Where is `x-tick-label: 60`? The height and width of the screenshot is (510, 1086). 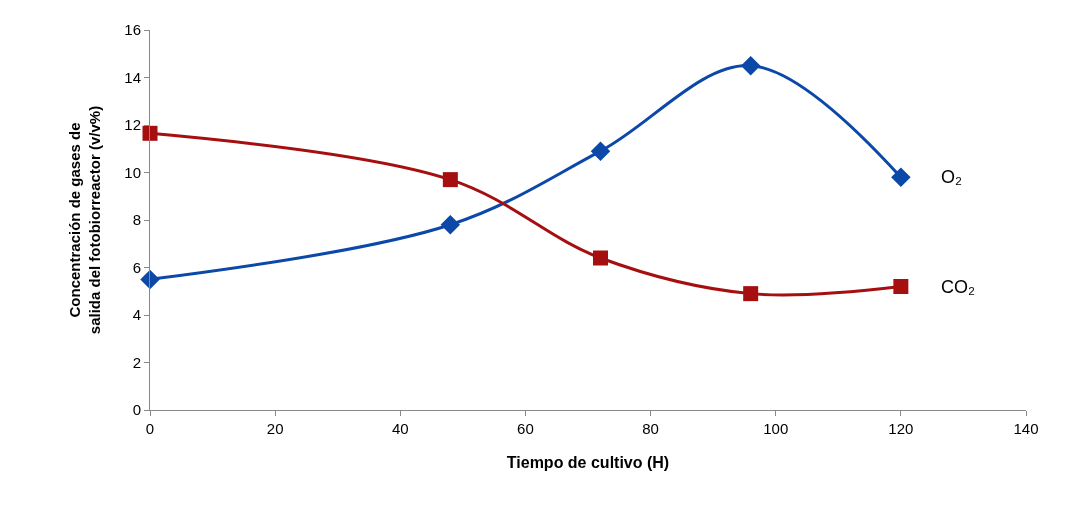 x-tick-label: 60 is located at coordinates (525, 428).